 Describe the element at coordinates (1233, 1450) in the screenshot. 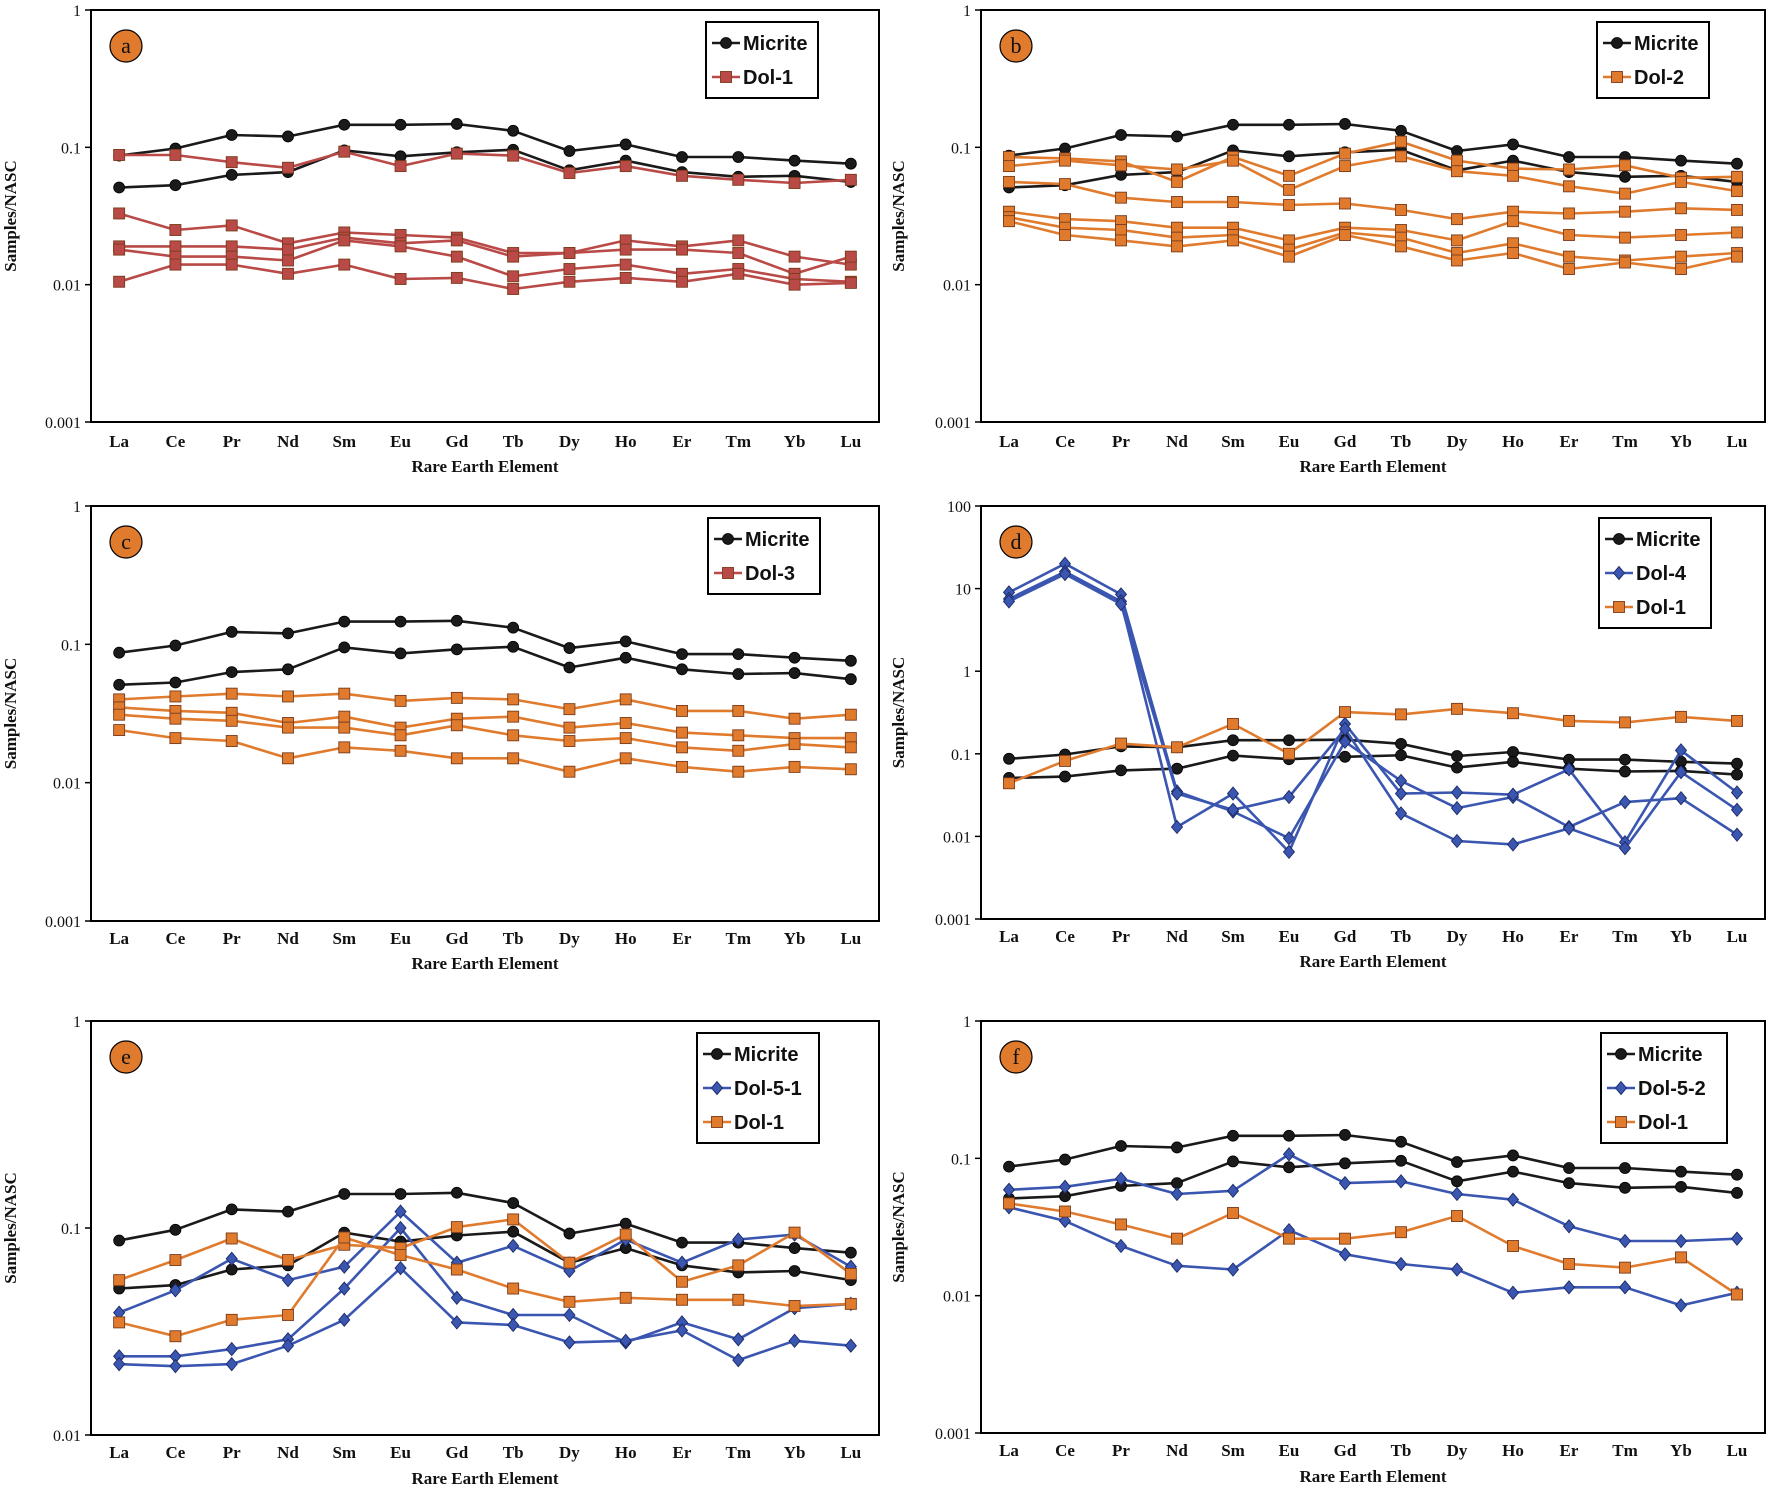

I see `x-tick-label: Sm` at that location.